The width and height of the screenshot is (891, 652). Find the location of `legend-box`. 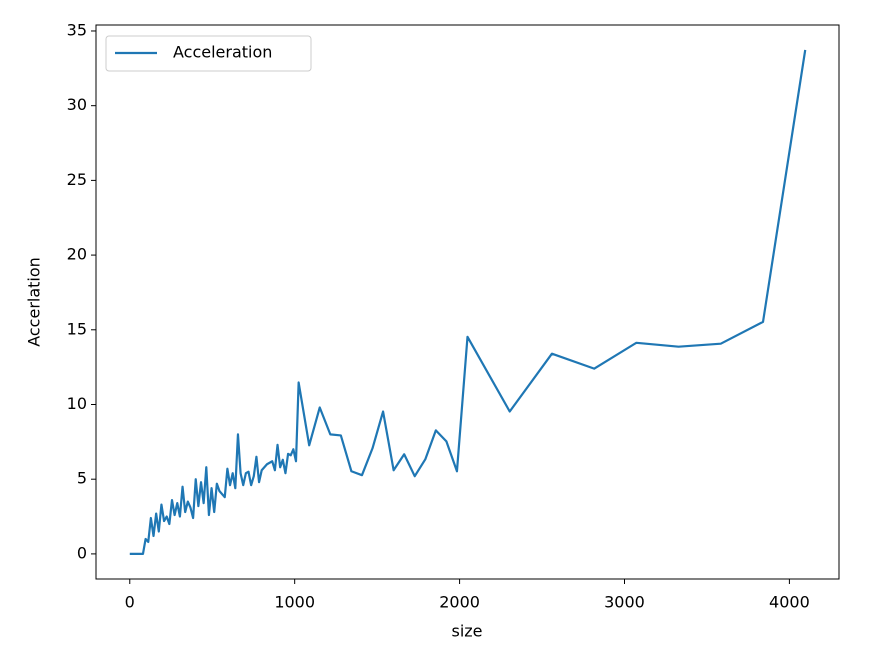

legend-box is located at coordinates (208, 53).